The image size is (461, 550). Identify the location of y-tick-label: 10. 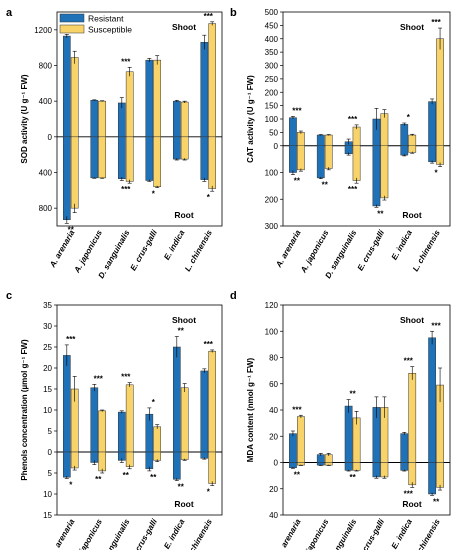
(47, 494).